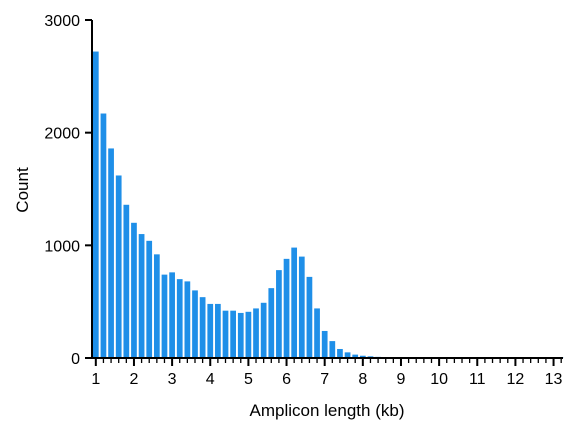 Image resolution: width=565 pixels, height=428 pixels. Describe the element at coordinates (324, 379) in the screenshot. I see `x-tick-label: 7` at that location.